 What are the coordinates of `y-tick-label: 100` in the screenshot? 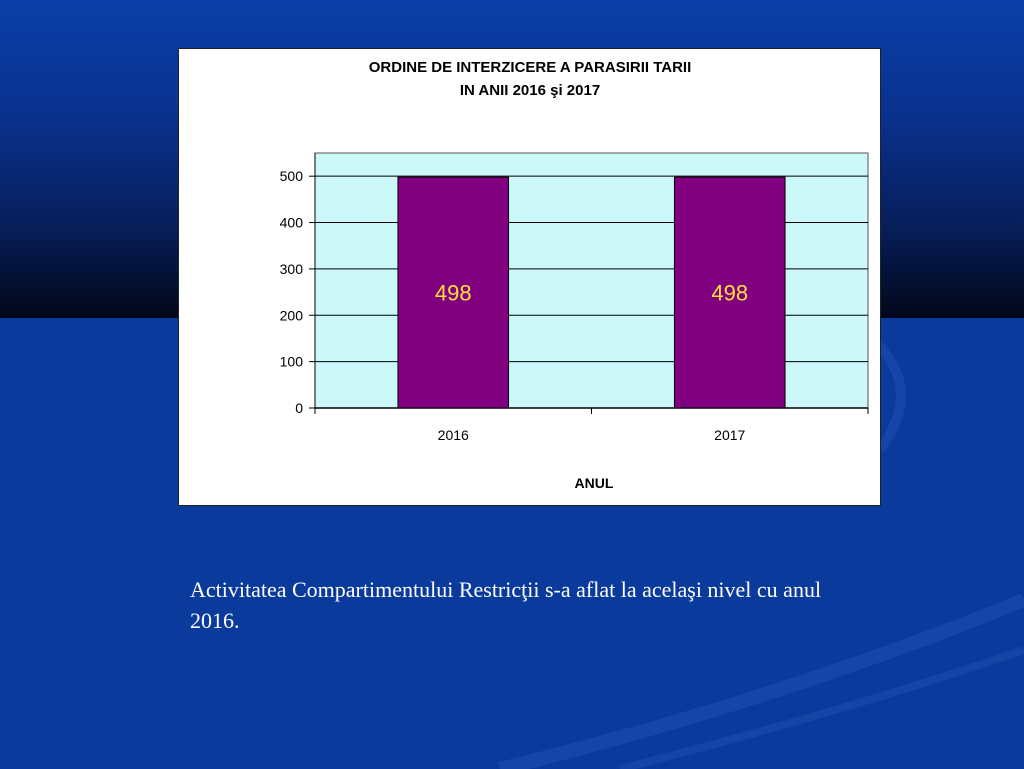 It's located at (292, 362).